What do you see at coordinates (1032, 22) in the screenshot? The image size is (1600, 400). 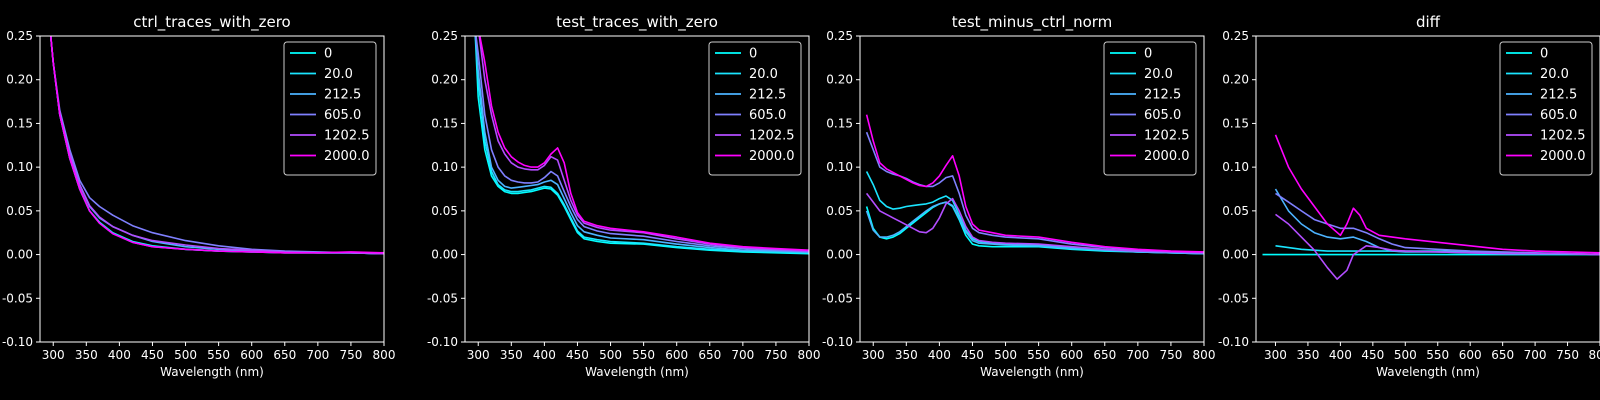 I see `chart-title: test_minus_ctrl_norm` at bounding box center [1032, 22].